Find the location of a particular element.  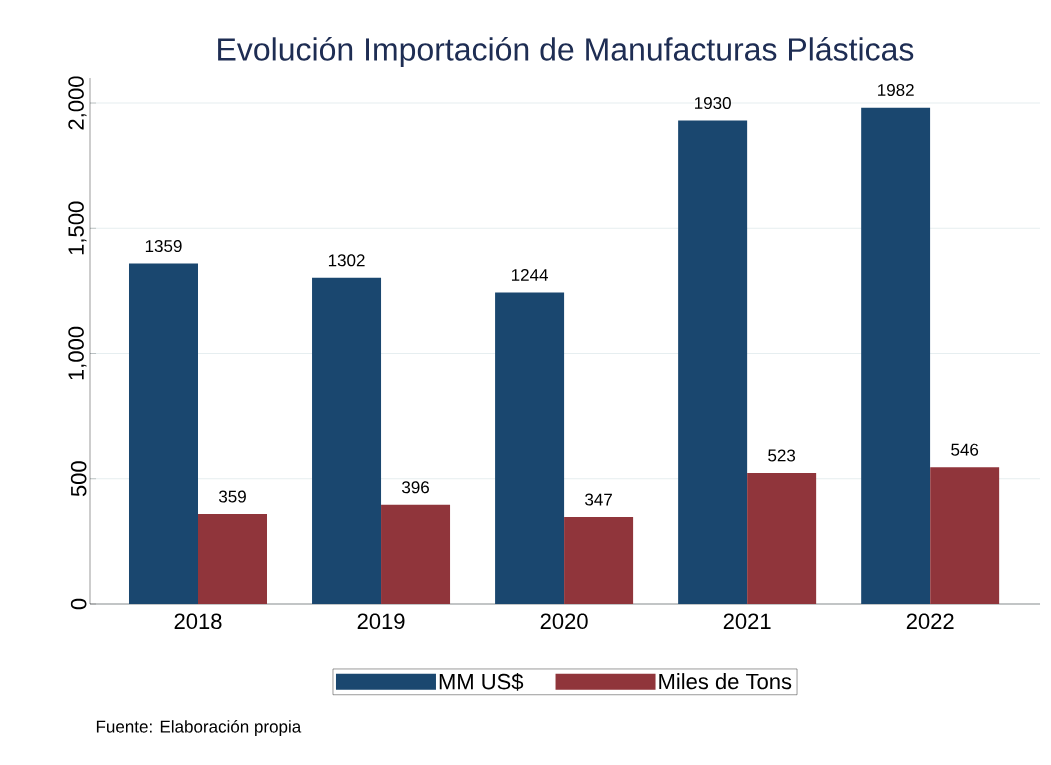

data-label: 347 is located at coordinates (598, 499).